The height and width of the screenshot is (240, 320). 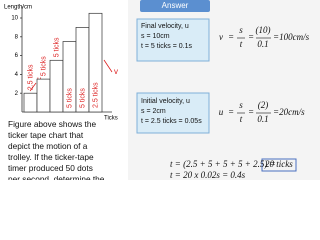 I want to click on initial-box, so click(x=173, y=113).